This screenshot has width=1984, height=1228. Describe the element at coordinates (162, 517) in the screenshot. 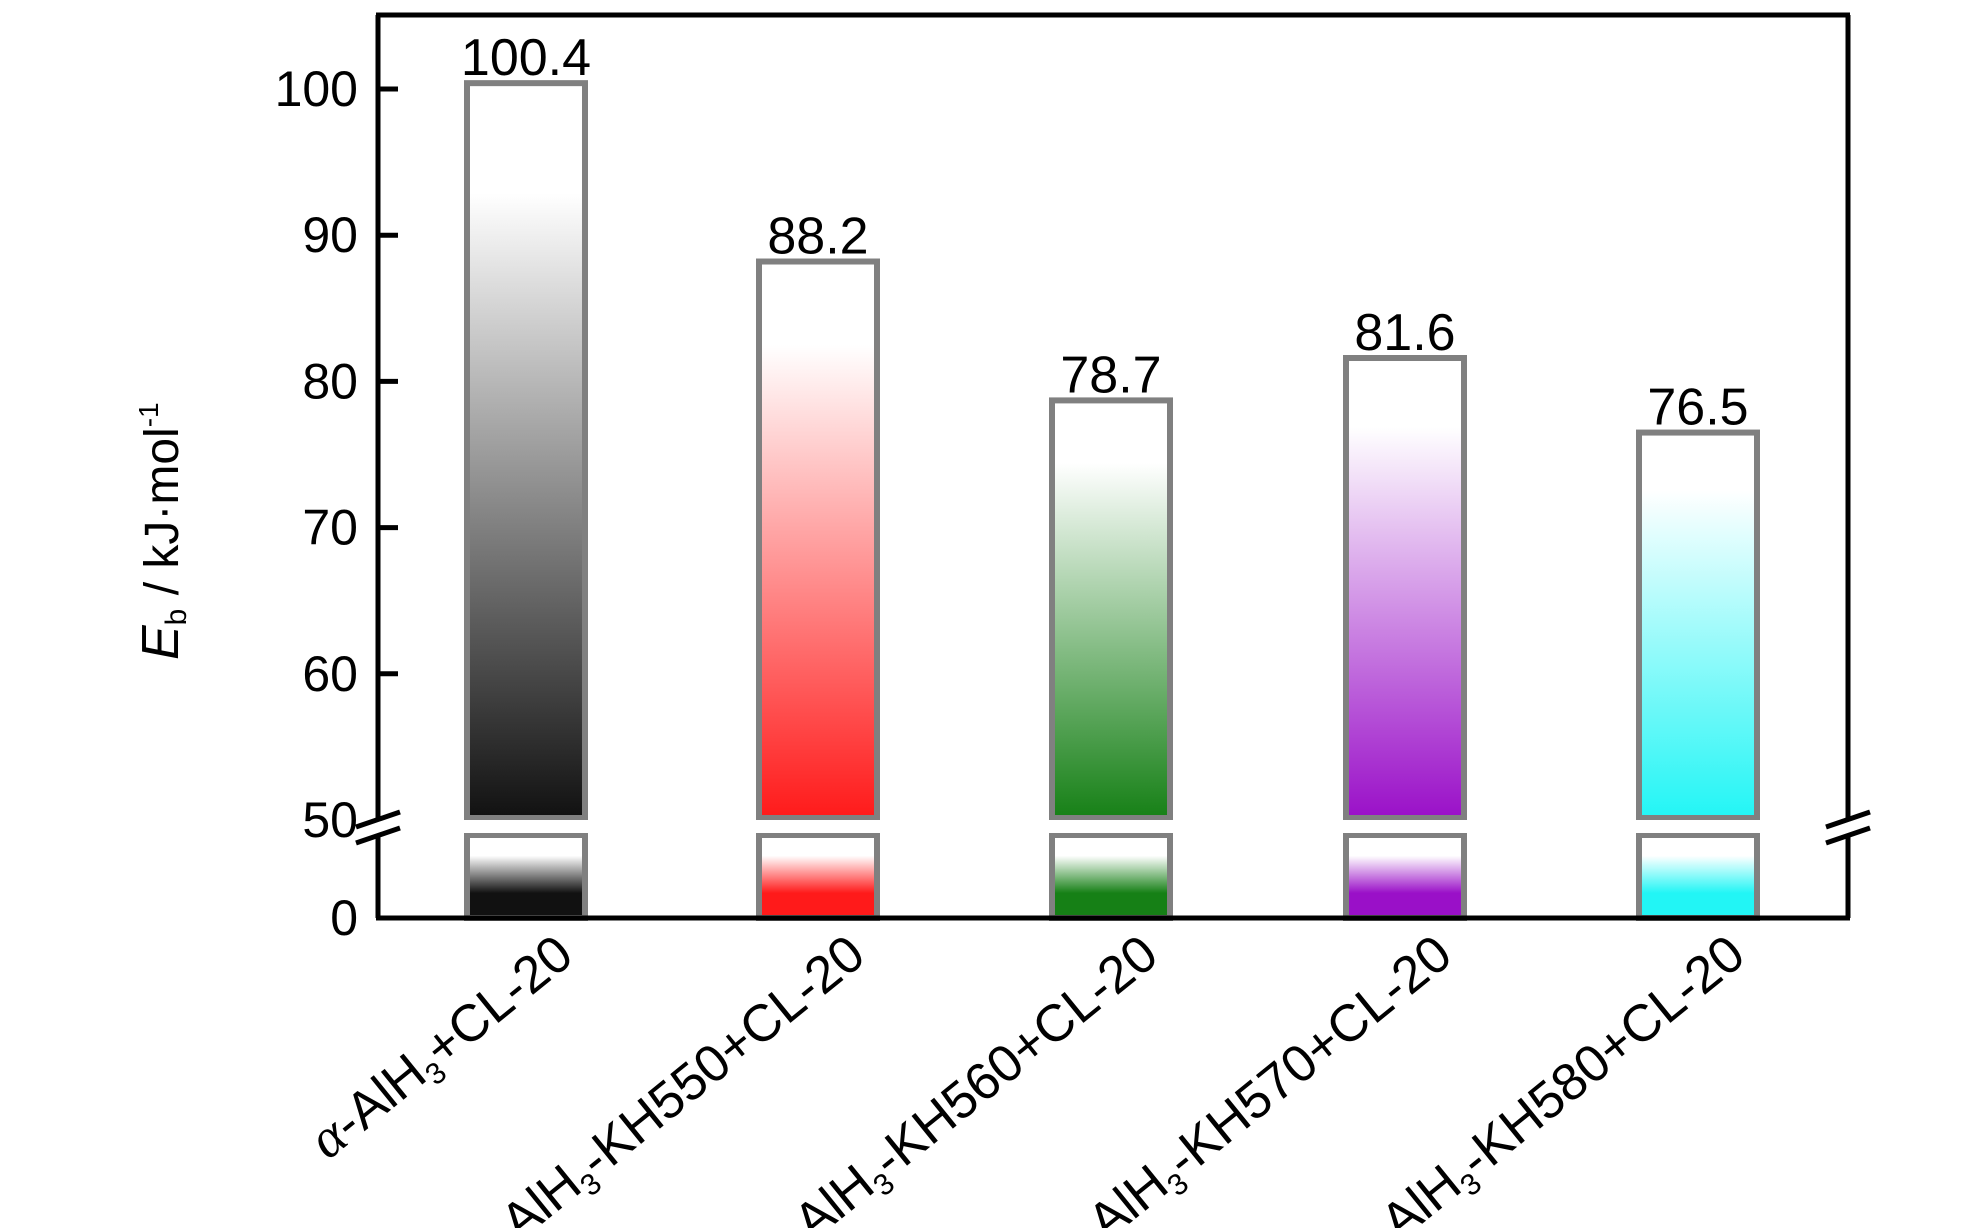

I see `y-axis-label-unit: / kJ·mol` at that location.